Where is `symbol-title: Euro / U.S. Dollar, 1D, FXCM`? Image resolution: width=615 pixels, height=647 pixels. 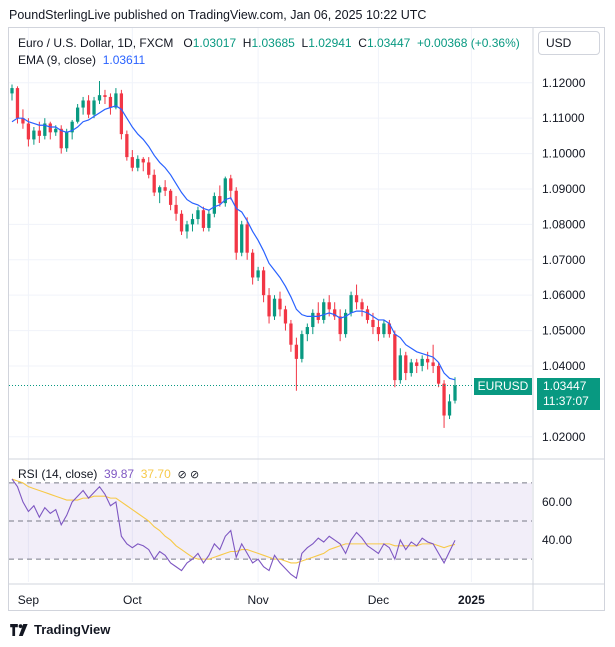
symbol-title: Euro / U.S. Dollar, 1D, FXCM is located at coordinates (96, 43).